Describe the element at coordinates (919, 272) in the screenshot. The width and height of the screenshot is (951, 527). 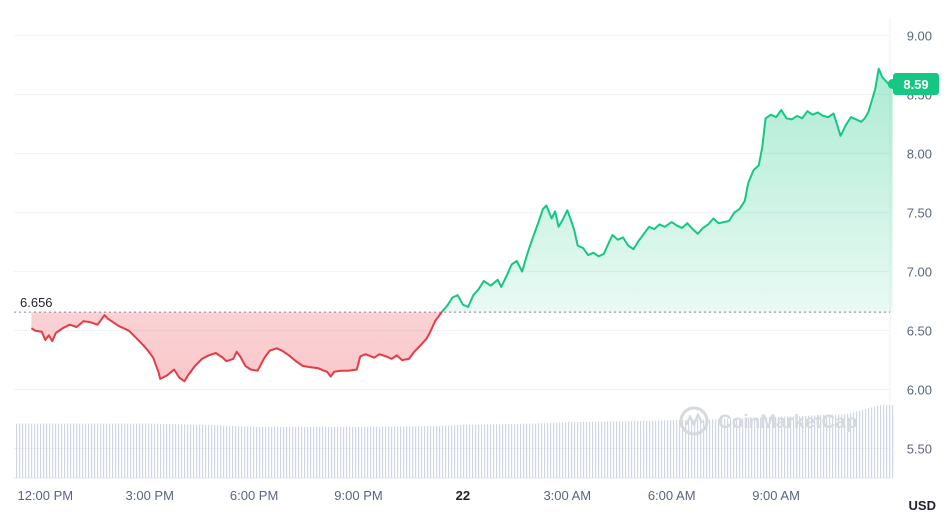
I see `y-tick-label: 7.00` at that location.